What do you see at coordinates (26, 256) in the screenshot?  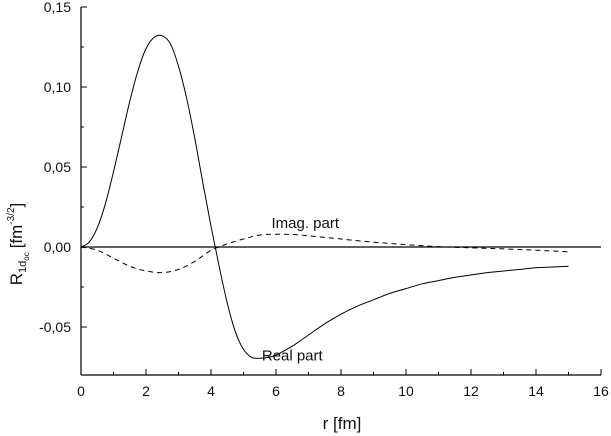 I see `y-axis-label-sub-subscript: oc` at bounding box center [26, 256].